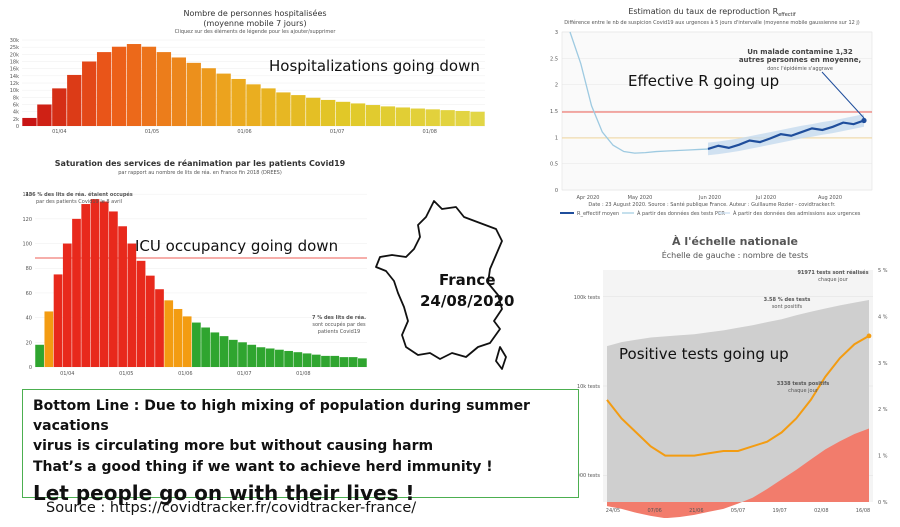 Image resolution: width=900 pixels, height=527 pixels. What do you see at coordinates (556, 138) in the screenshot?
I see `r-ytick: 1` at bounding box center [556, 138].